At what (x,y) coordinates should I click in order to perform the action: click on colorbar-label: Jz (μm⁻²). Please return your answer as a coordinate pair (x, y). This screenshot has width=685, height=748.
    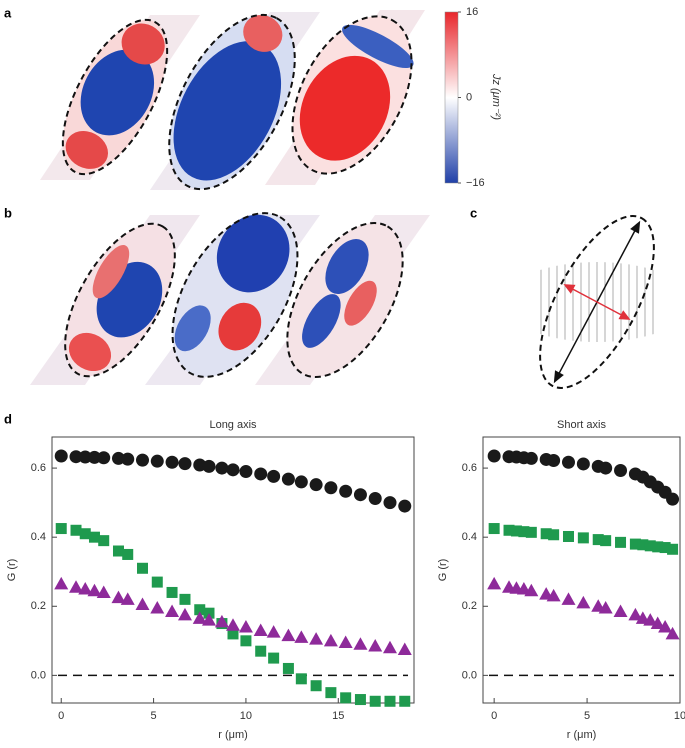
    Looking at the image, I should click on (496, 96).